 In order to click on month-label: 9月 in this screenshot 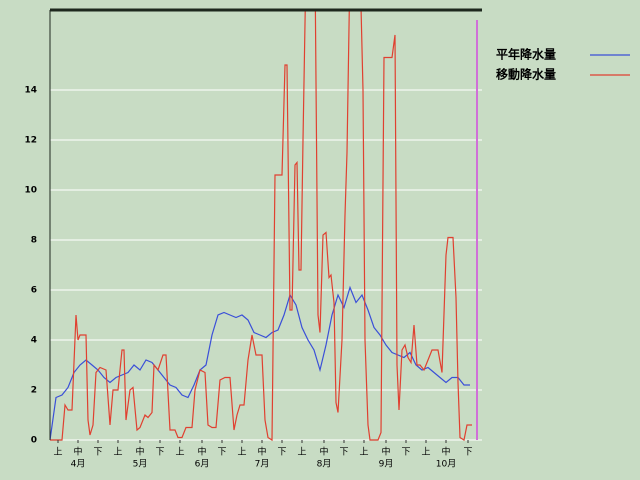, I will do `click(386, 464)`.